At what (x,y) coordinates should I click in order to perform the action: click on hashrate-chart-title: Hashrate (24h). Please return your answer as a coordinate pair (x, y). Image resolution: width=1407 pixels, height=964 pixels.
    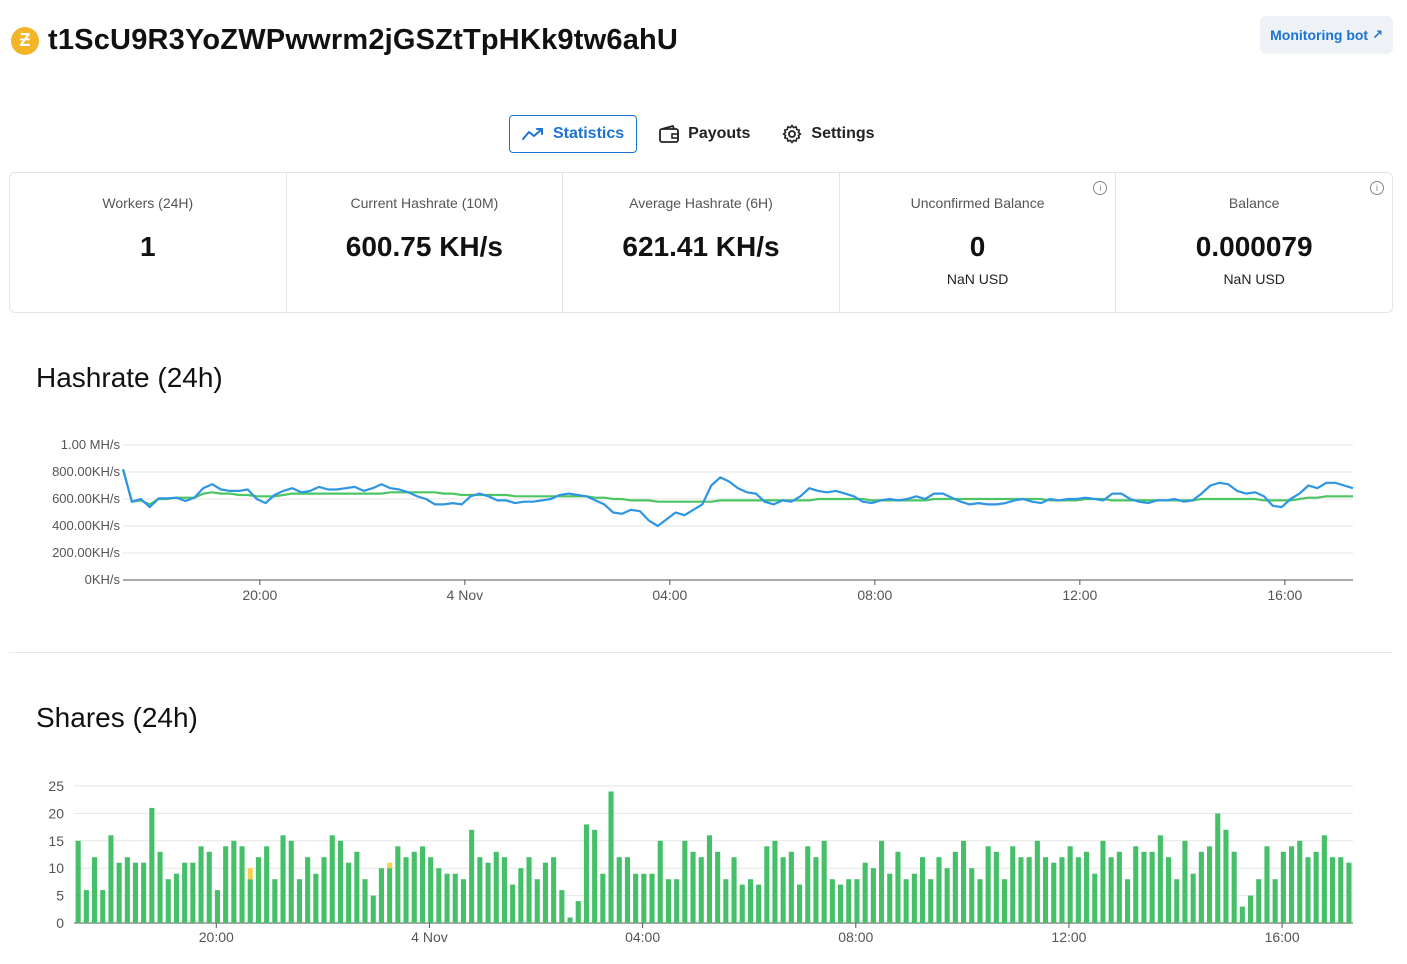
    Looking at the image, I should click on (129, 377).